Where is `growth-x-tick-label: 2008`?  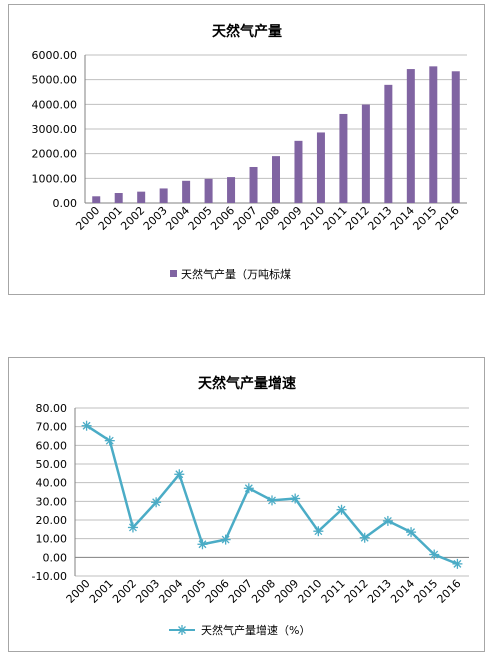 growth-x-tick-label: 2008 is located at coordinates (263, 591).